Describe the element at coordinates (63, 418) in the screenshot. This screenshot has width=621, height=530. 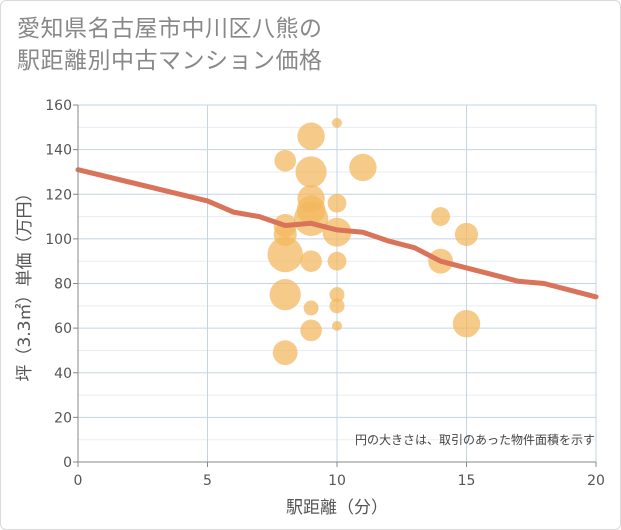
I see `y-tick-label: 20` at that location.